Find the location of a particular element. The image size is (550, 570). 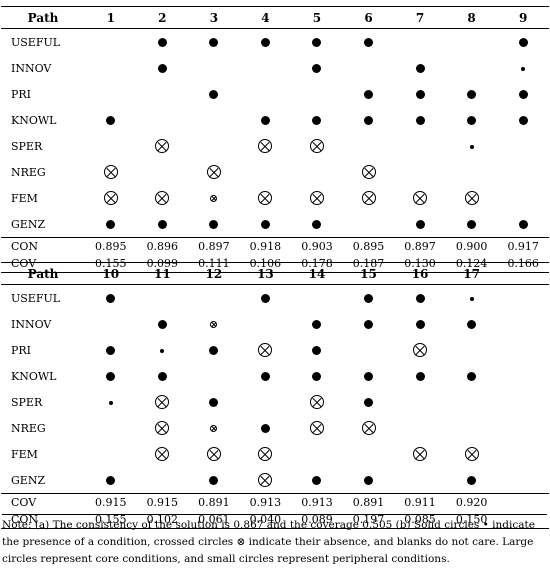

metric-value is located at coordinates (523, 502).